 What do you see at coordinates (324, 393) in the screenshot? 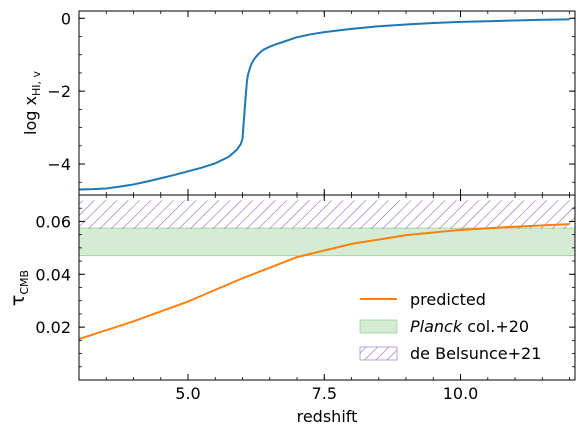
I see `x-tick-label: 7.5` at bounding box center [324, 393].